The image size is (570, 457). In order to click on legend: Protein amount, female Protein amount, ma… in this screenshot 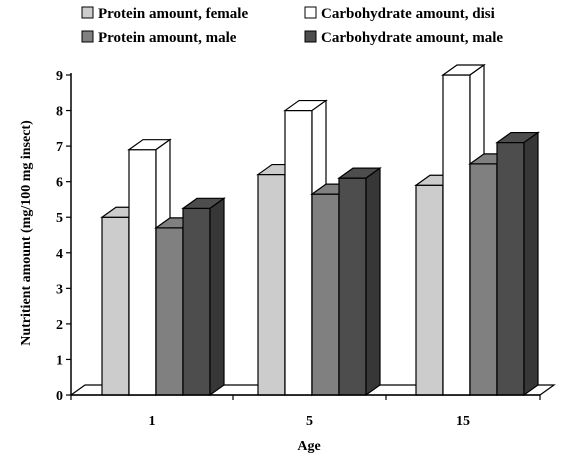, I will do `click(292, 26)`.